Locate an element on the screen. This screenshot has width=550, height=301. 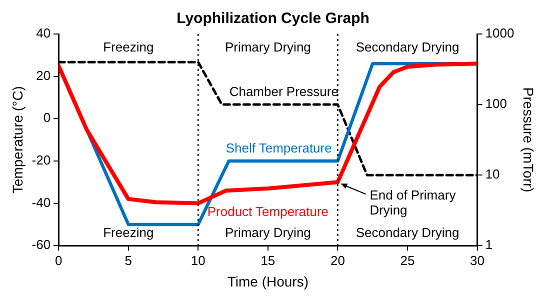
series-label: Shelf Temperature is located at coordinates (279, 148).